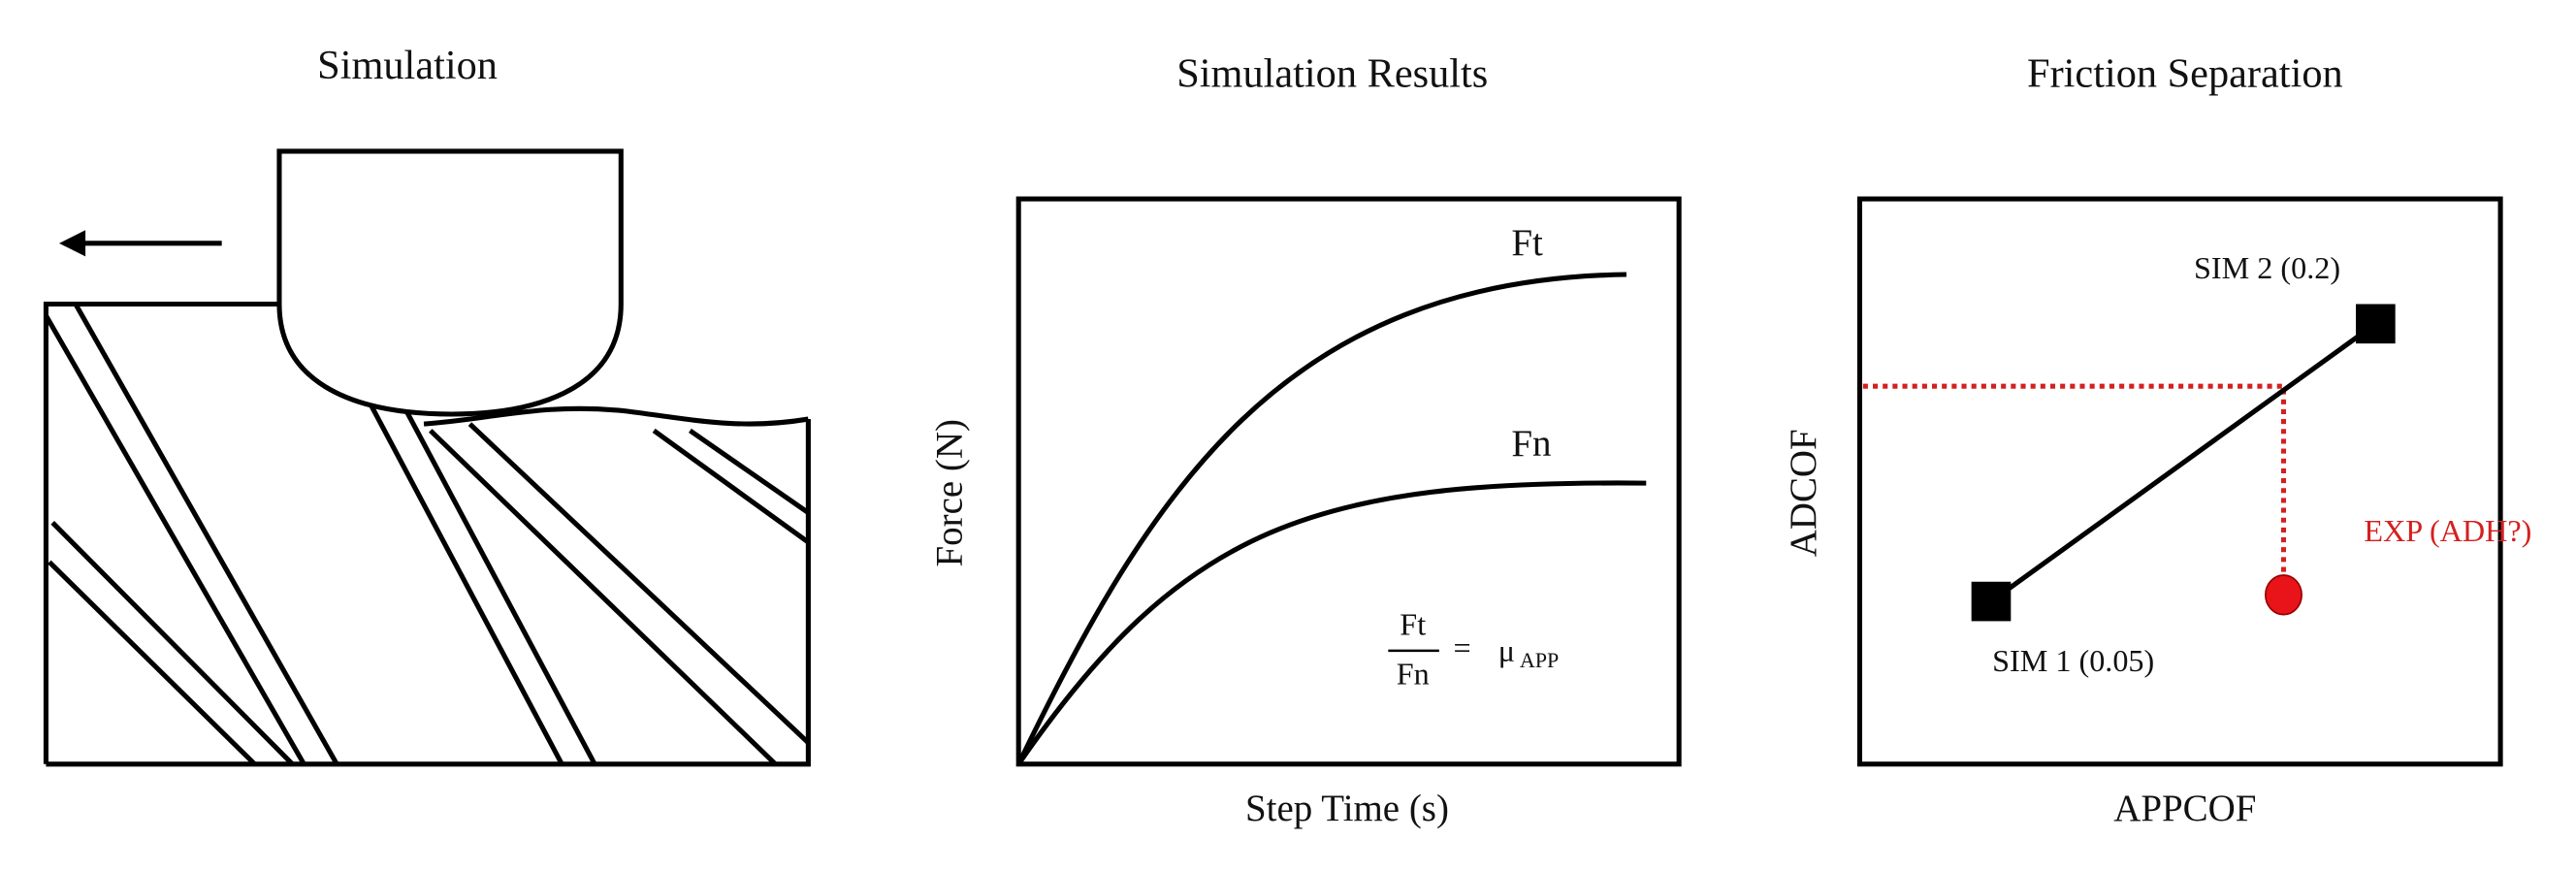  What do you see at coordinates (1527, 243) in the screenshot?
I see `curve-label: Ft` at bounding box center [1527, 243].